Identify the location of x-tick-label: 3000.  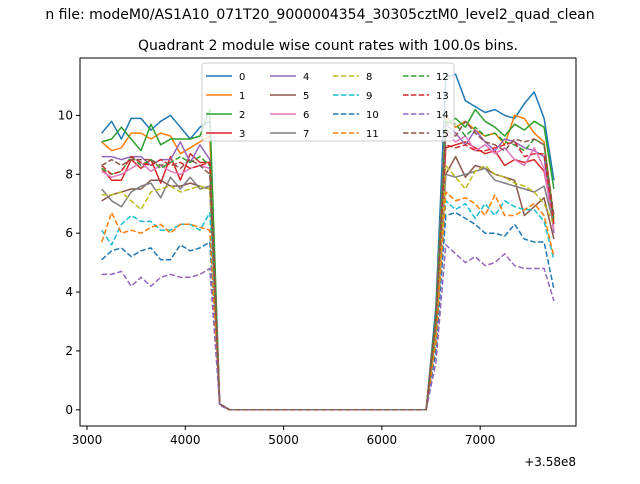
(87, 440).